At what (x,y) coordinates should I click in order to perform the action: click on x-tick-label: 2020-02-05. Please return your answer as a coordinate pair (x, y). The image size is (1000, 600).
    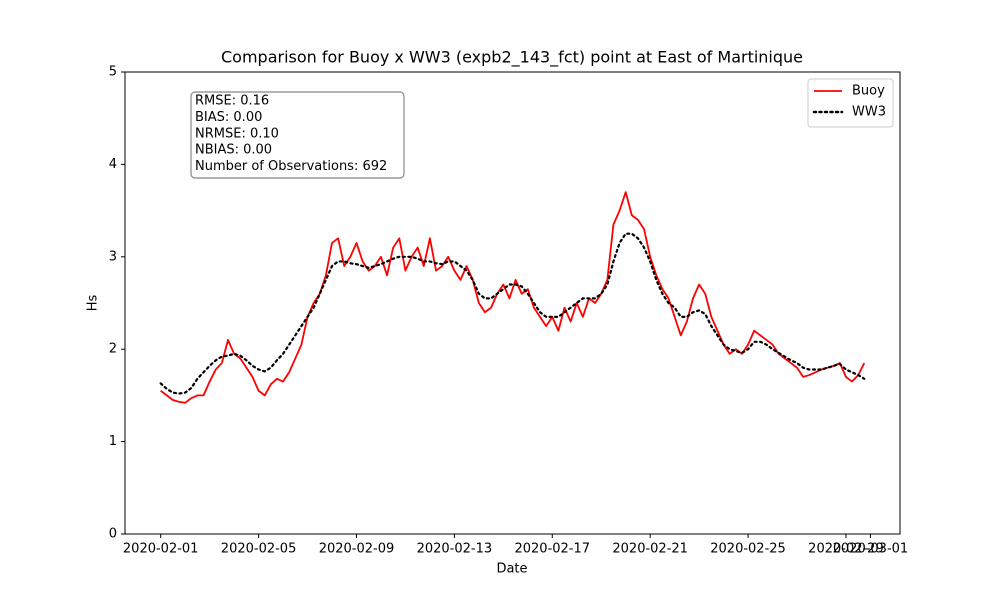
    Looking at the image, I should click on (259, 549).